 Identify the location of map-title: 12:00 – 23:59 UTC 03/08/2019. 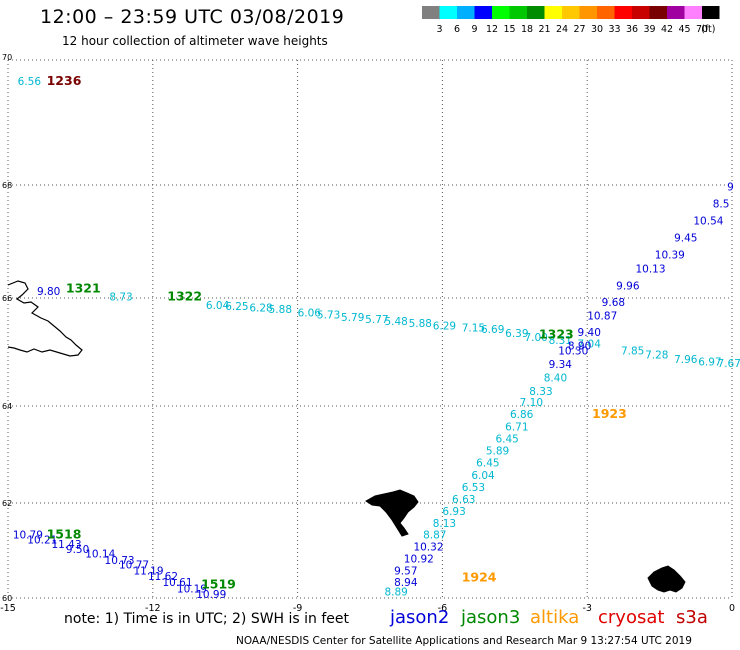
(192, 17).